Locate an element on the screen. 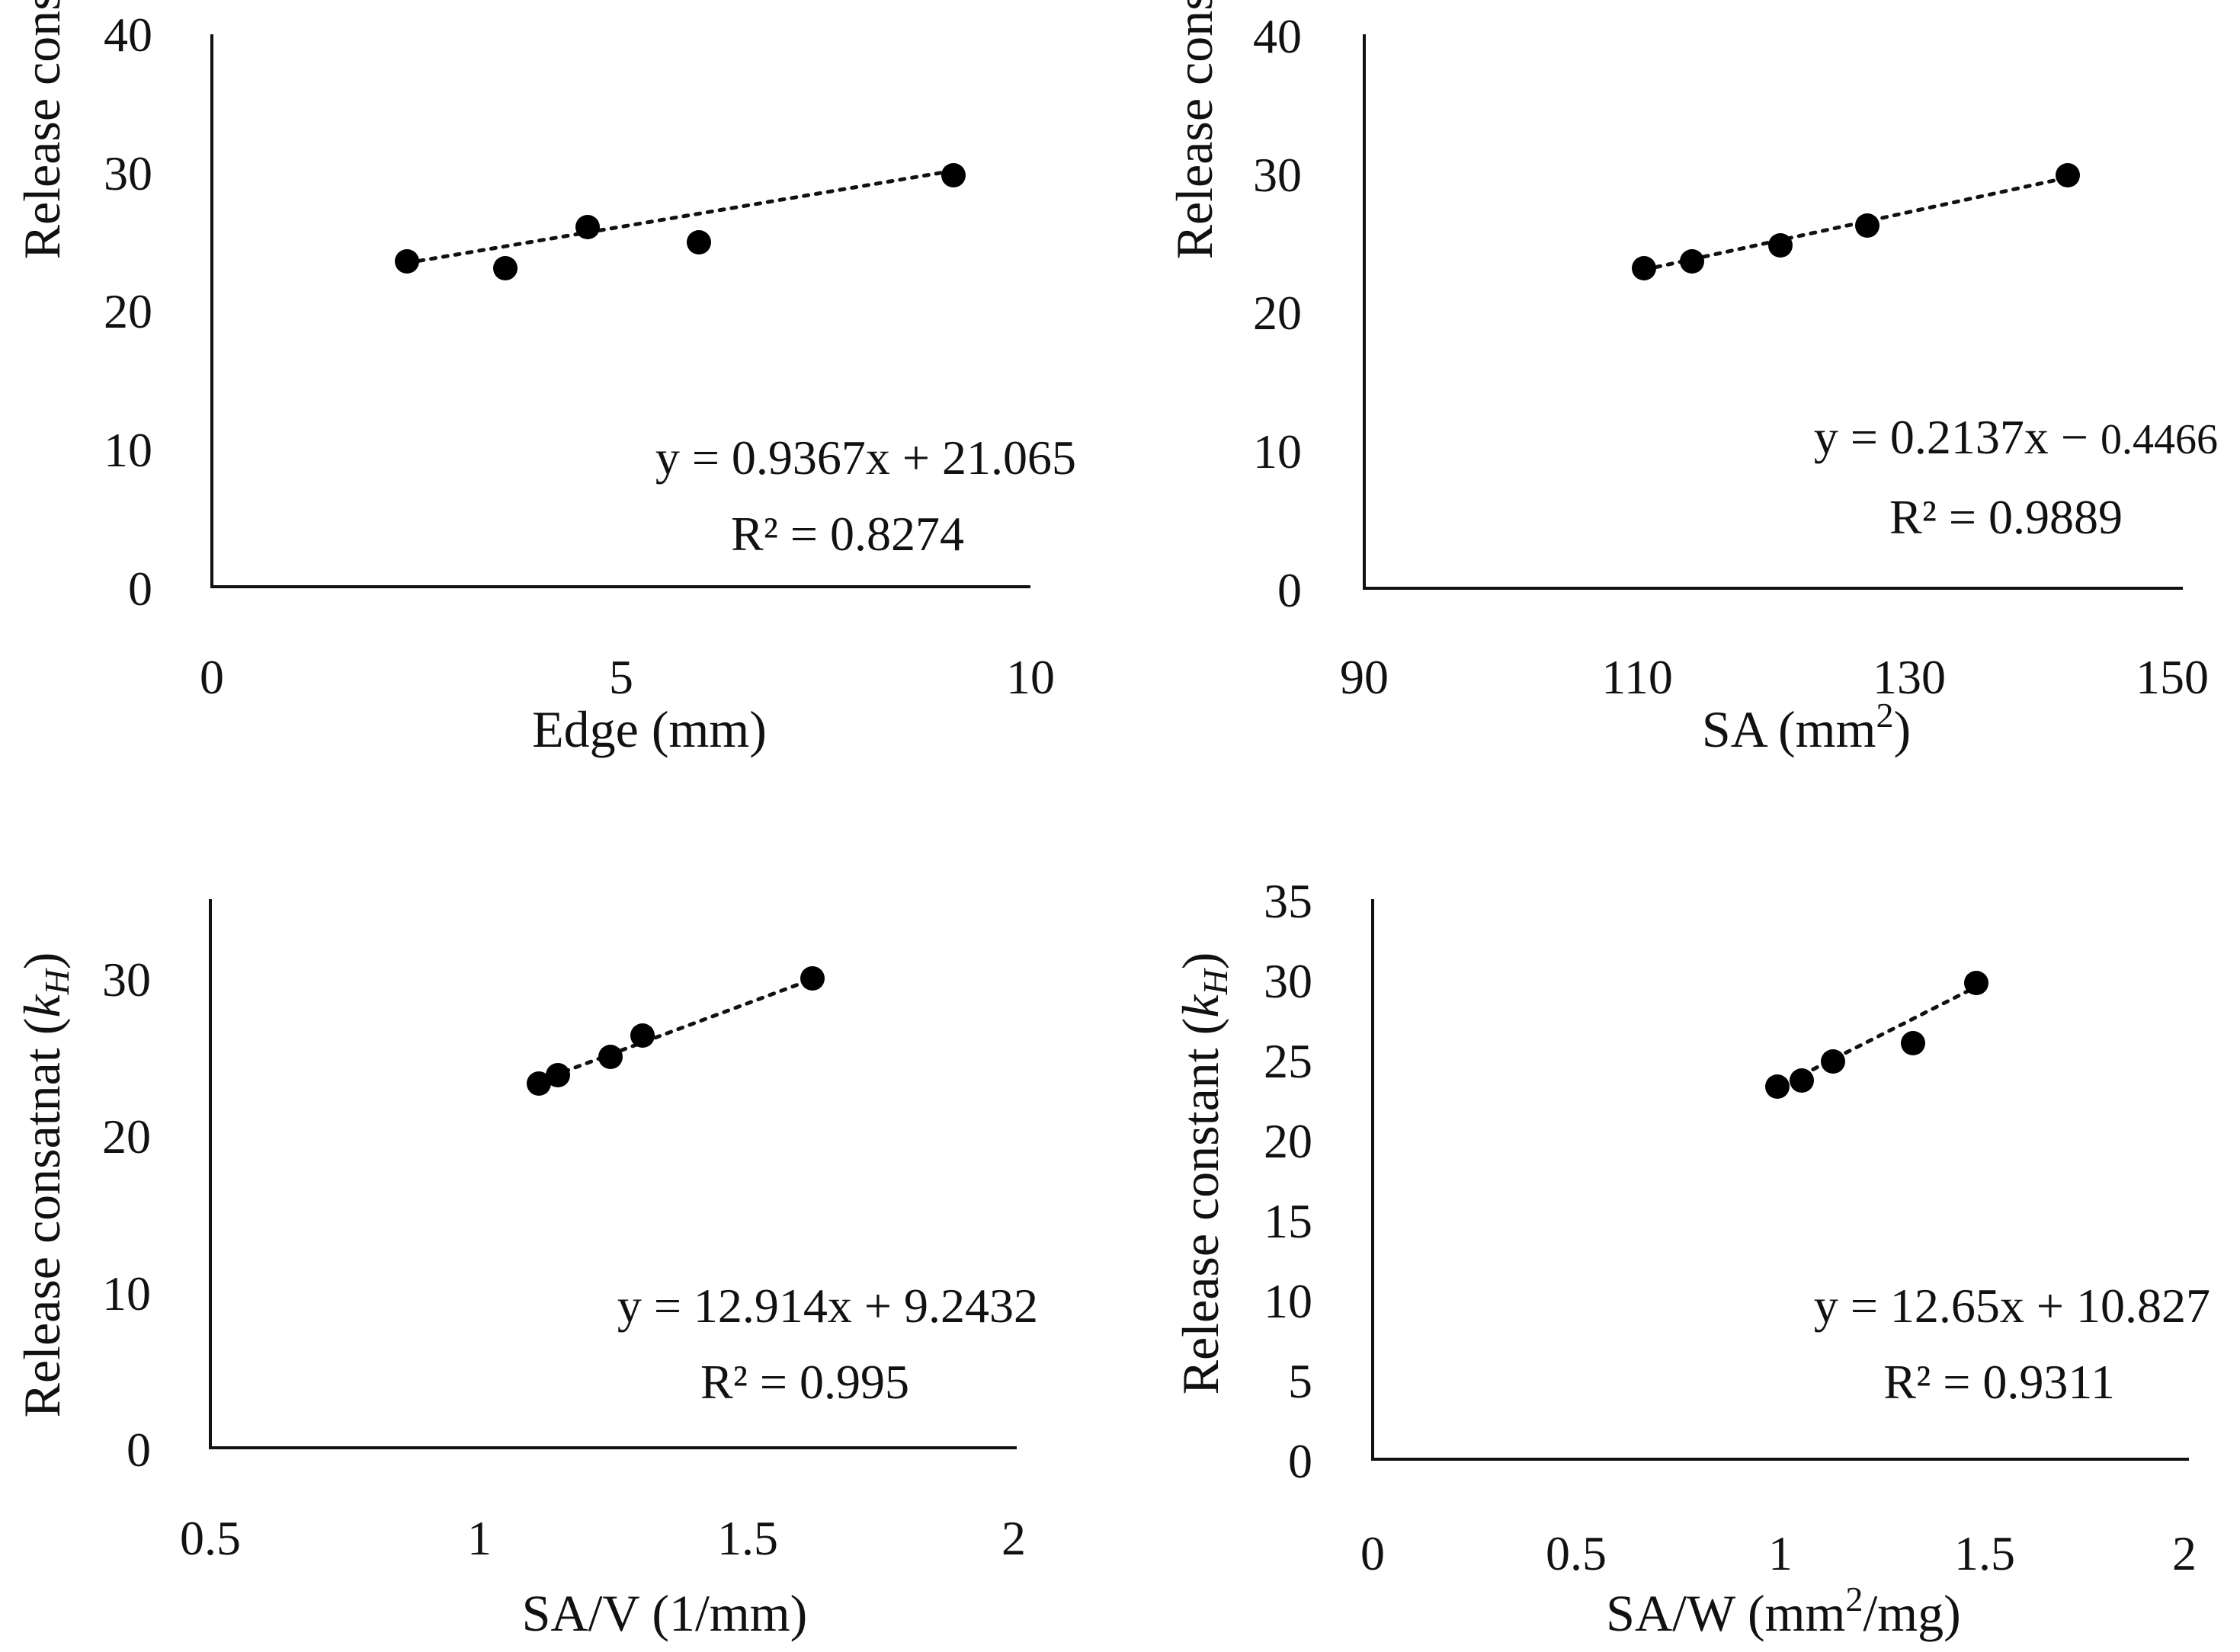  r-squared: R² = 0.9889 is located at coordinates (2006, 517).